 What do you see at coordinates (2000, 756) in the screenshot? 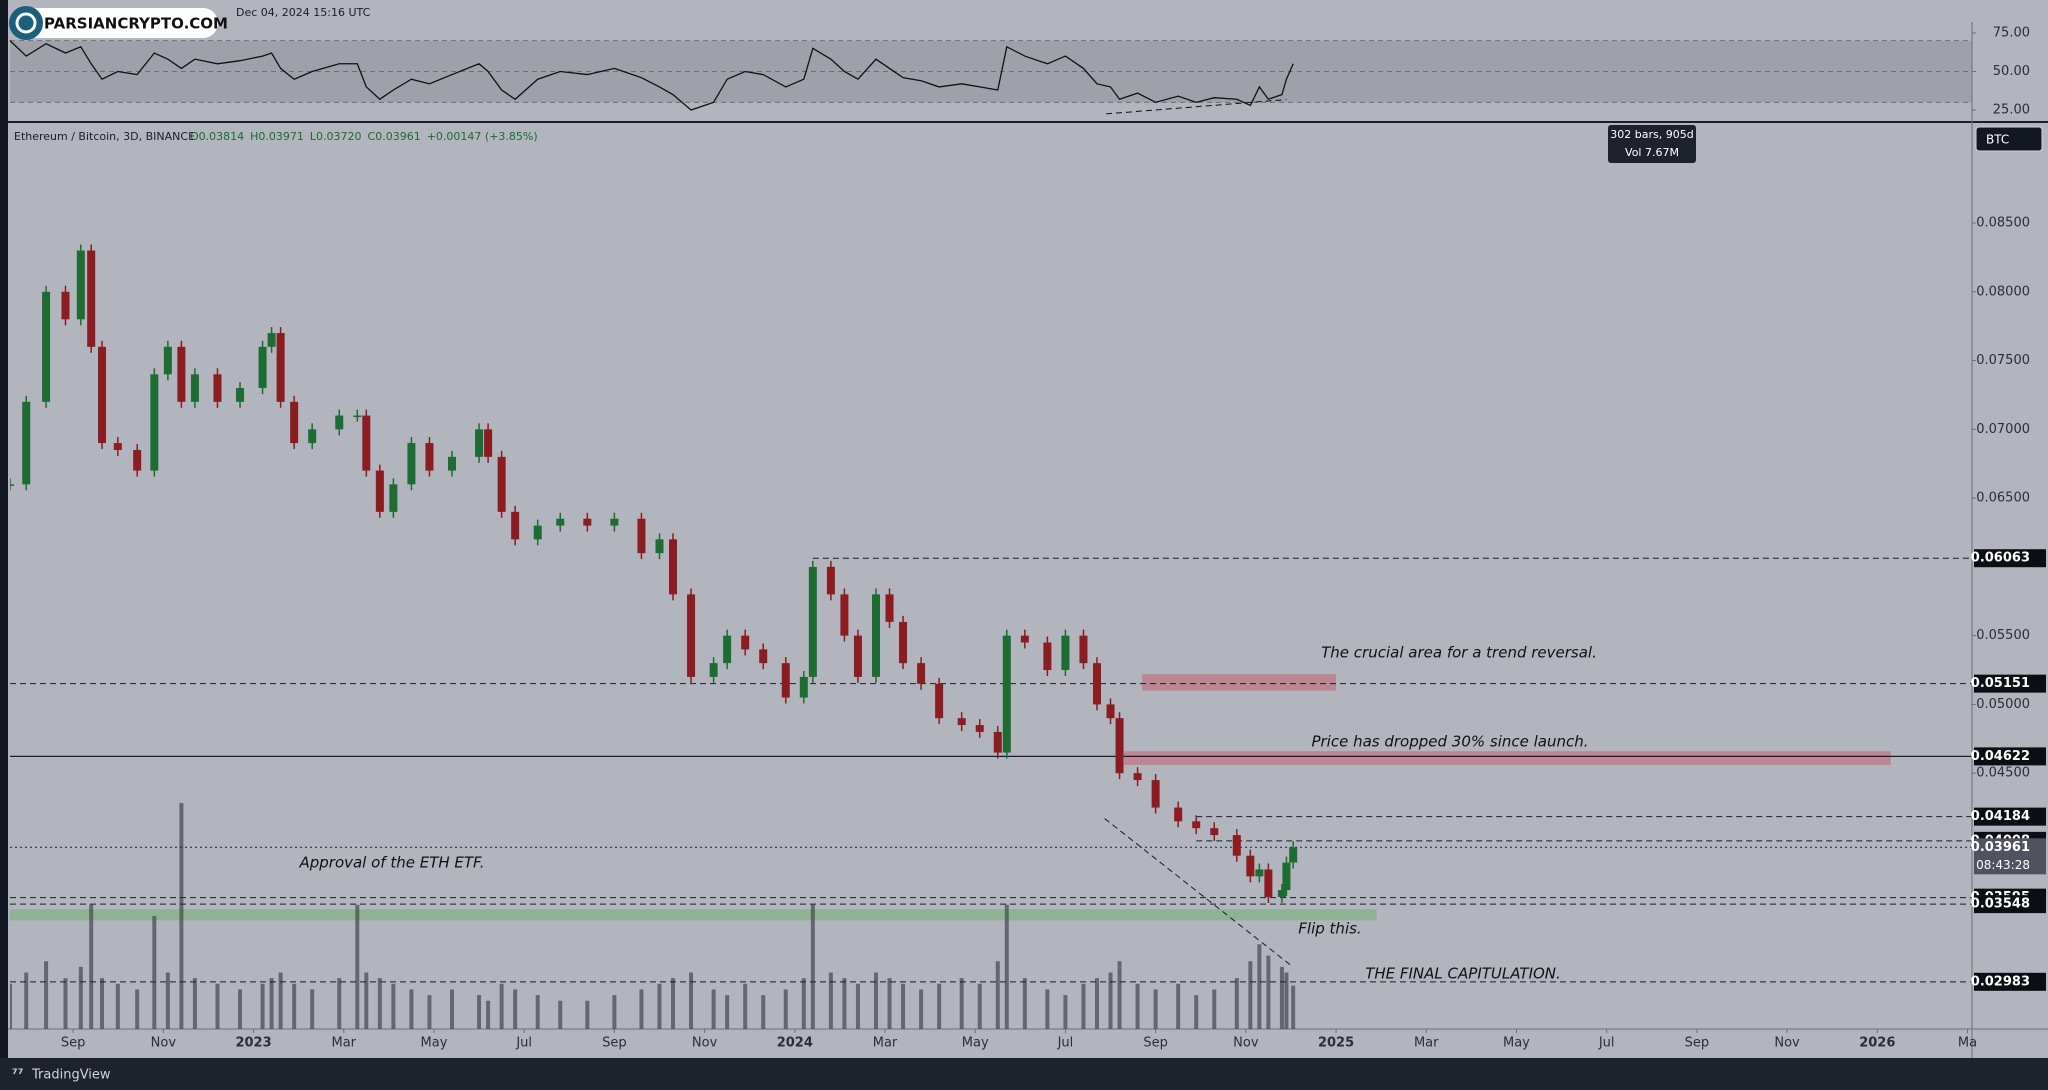
I see `level-label: 0.04622` at bounding box center [2000, 756].